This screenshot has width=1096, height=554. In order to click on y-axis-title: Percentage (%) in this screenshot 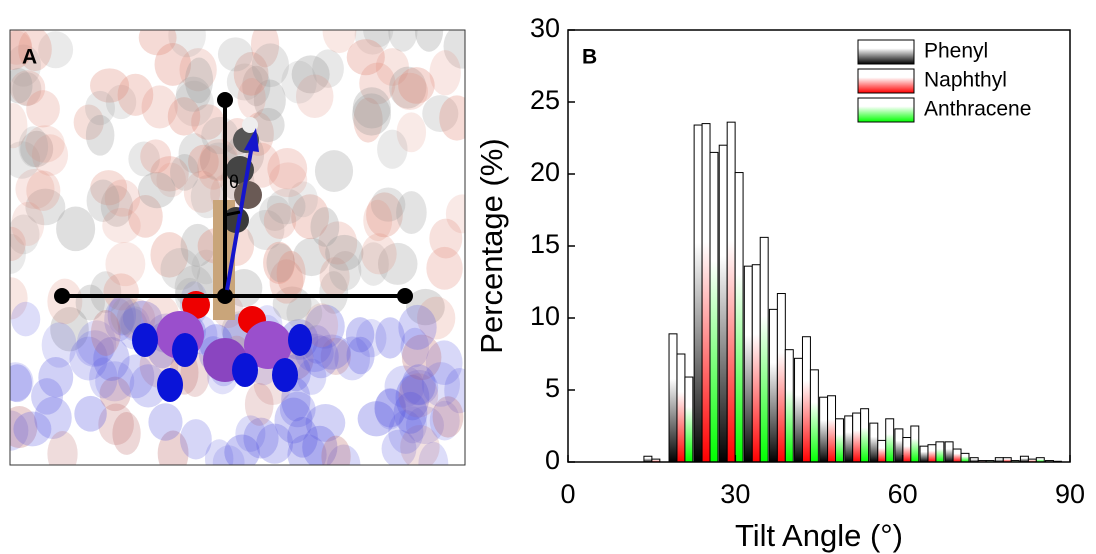, I will do `click(491, 245)`.